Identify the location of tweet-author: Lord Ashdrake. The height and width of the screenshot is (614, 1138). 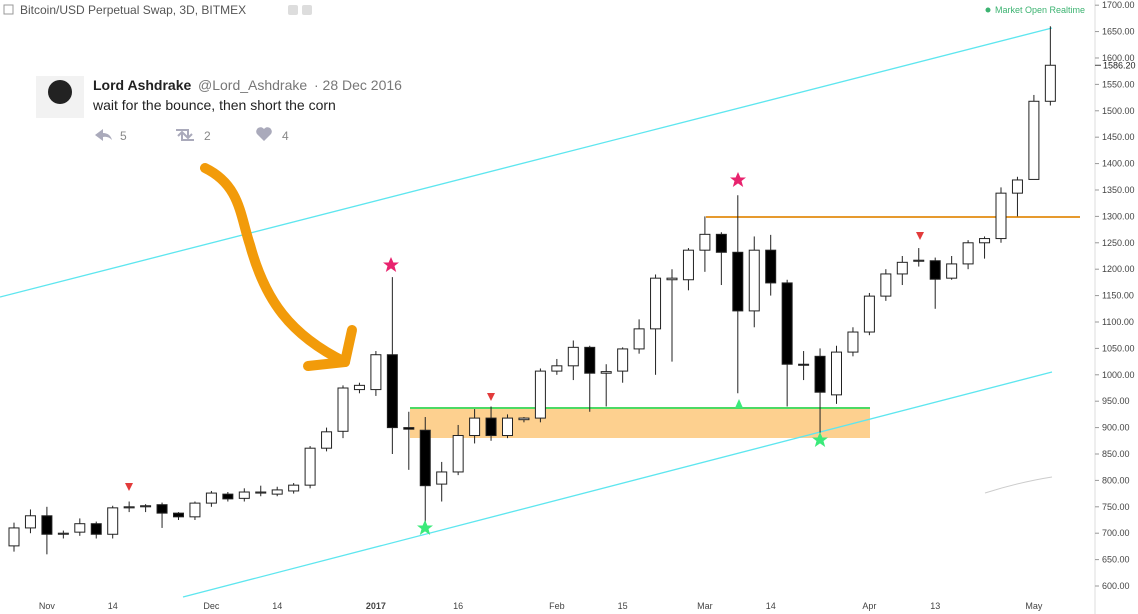
(142, 85).